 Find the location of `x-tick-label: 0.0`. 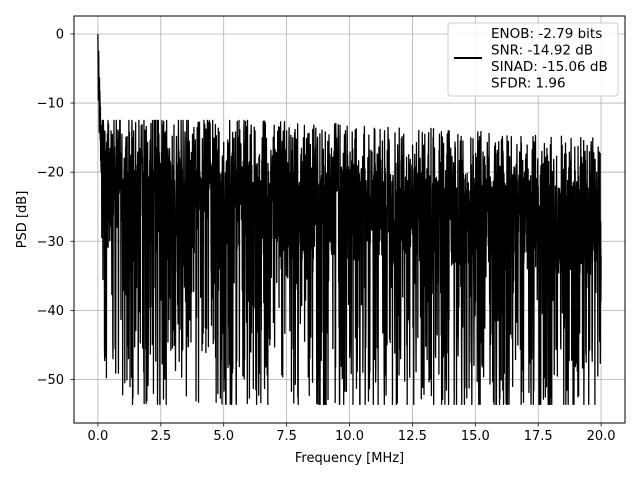

x-tick-label: 0.0 is located at coordinates (98, 436).